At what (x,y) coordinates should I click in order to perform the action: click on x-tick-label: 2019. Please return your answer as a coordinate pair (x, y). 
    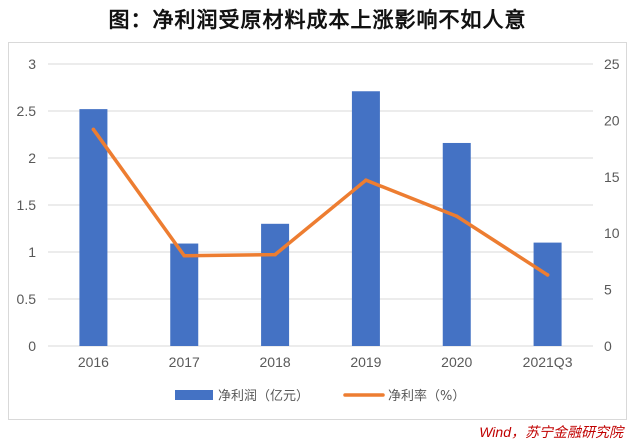
    Looking at the image, I should click on (365, 362).